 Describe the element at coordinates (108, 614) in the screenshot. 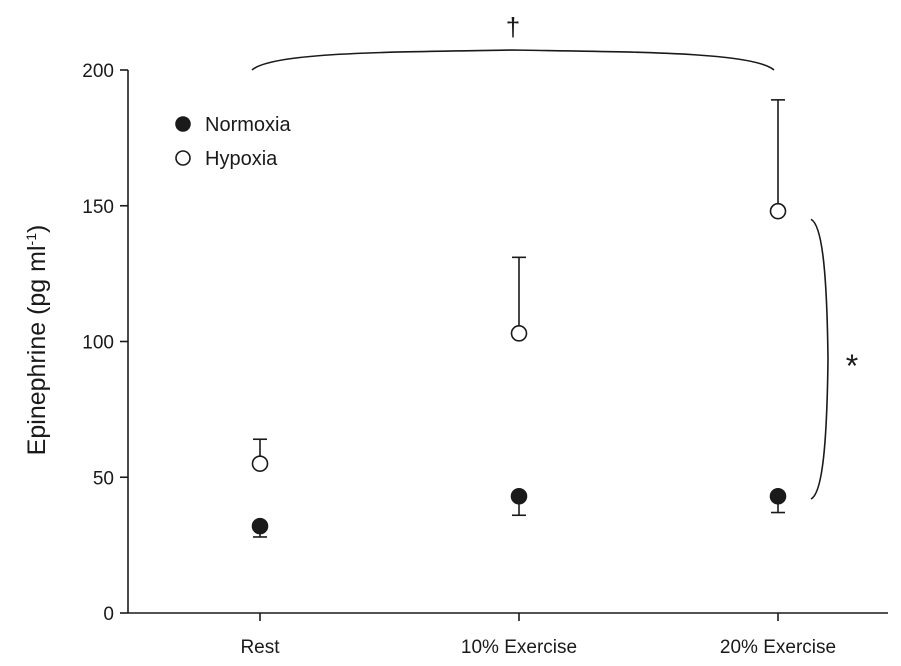

I see `y-tick-label: 0` at that location.